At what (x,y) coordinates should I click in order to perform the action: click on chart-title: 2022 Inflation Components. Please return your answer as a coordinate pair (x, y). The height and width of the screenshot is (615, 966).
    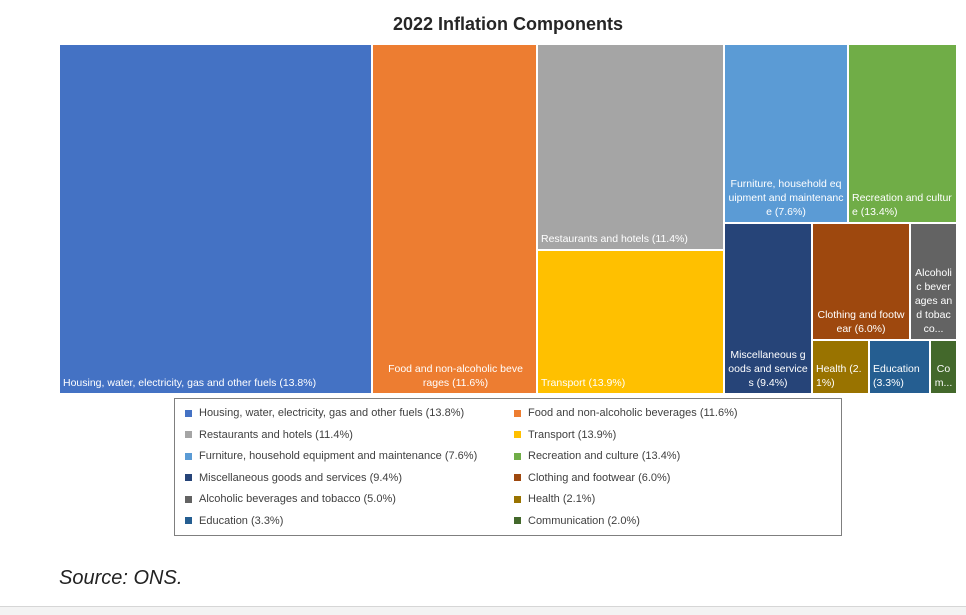
    Looking at the image, I should click on (508, 24).